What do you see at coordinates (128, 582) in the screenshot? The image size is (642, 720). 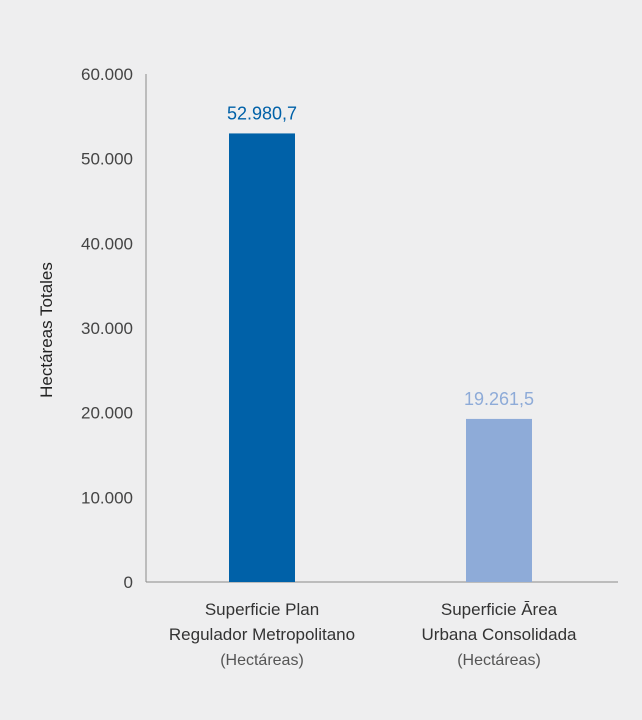 I see `y-tick-label: 0` at bounding box center [128, 582].